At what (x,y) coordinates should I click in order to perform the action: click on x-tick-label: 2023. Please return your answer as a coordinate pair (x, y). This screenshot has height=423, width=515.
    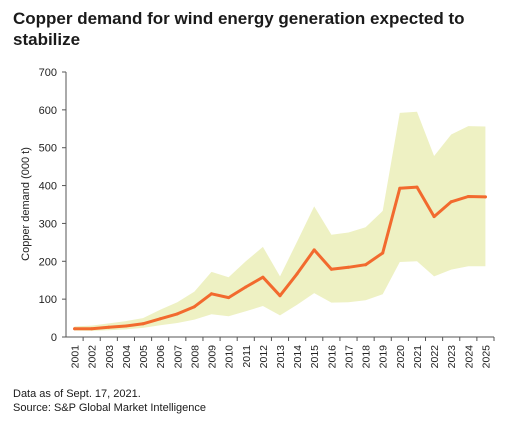
    Looking at the image, I should click on (452, 357).